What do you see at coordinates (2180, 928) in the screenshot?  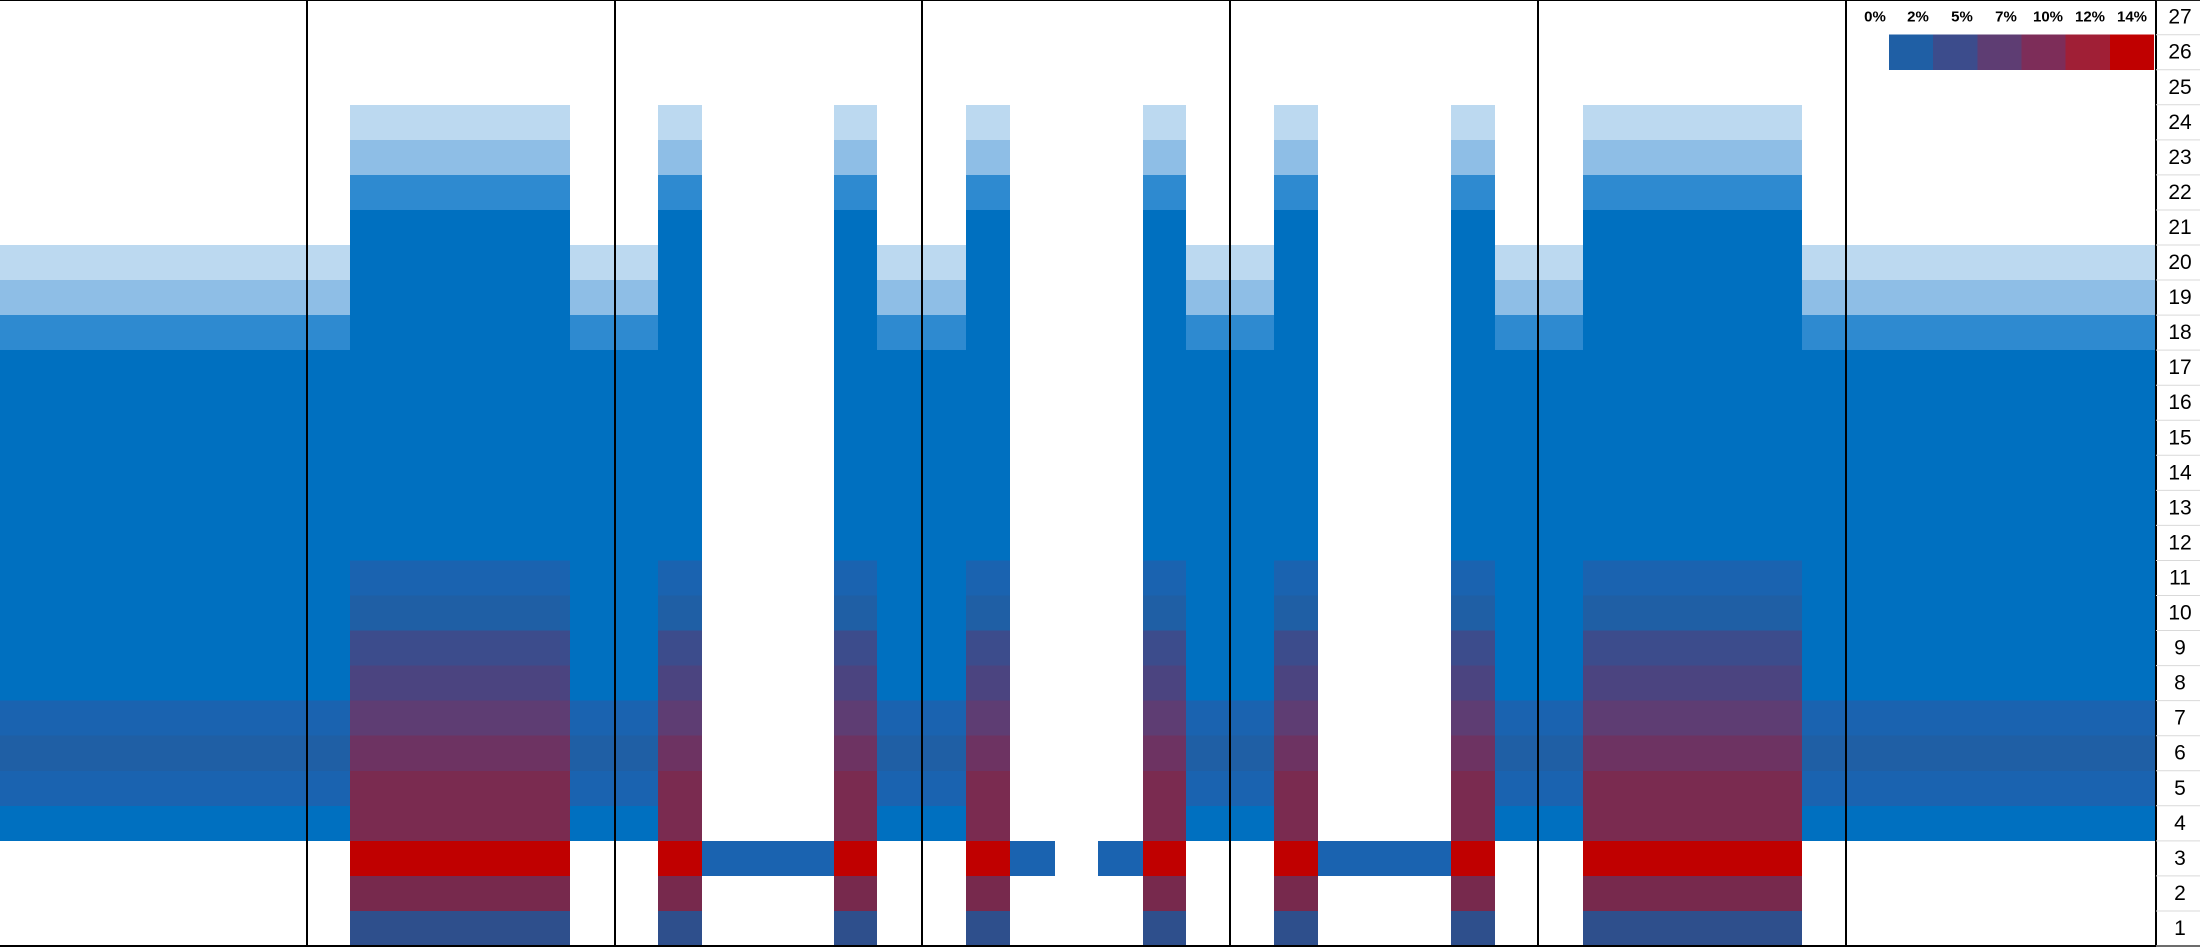 I see `row-label: 1` at bounding box center [2180, 928].